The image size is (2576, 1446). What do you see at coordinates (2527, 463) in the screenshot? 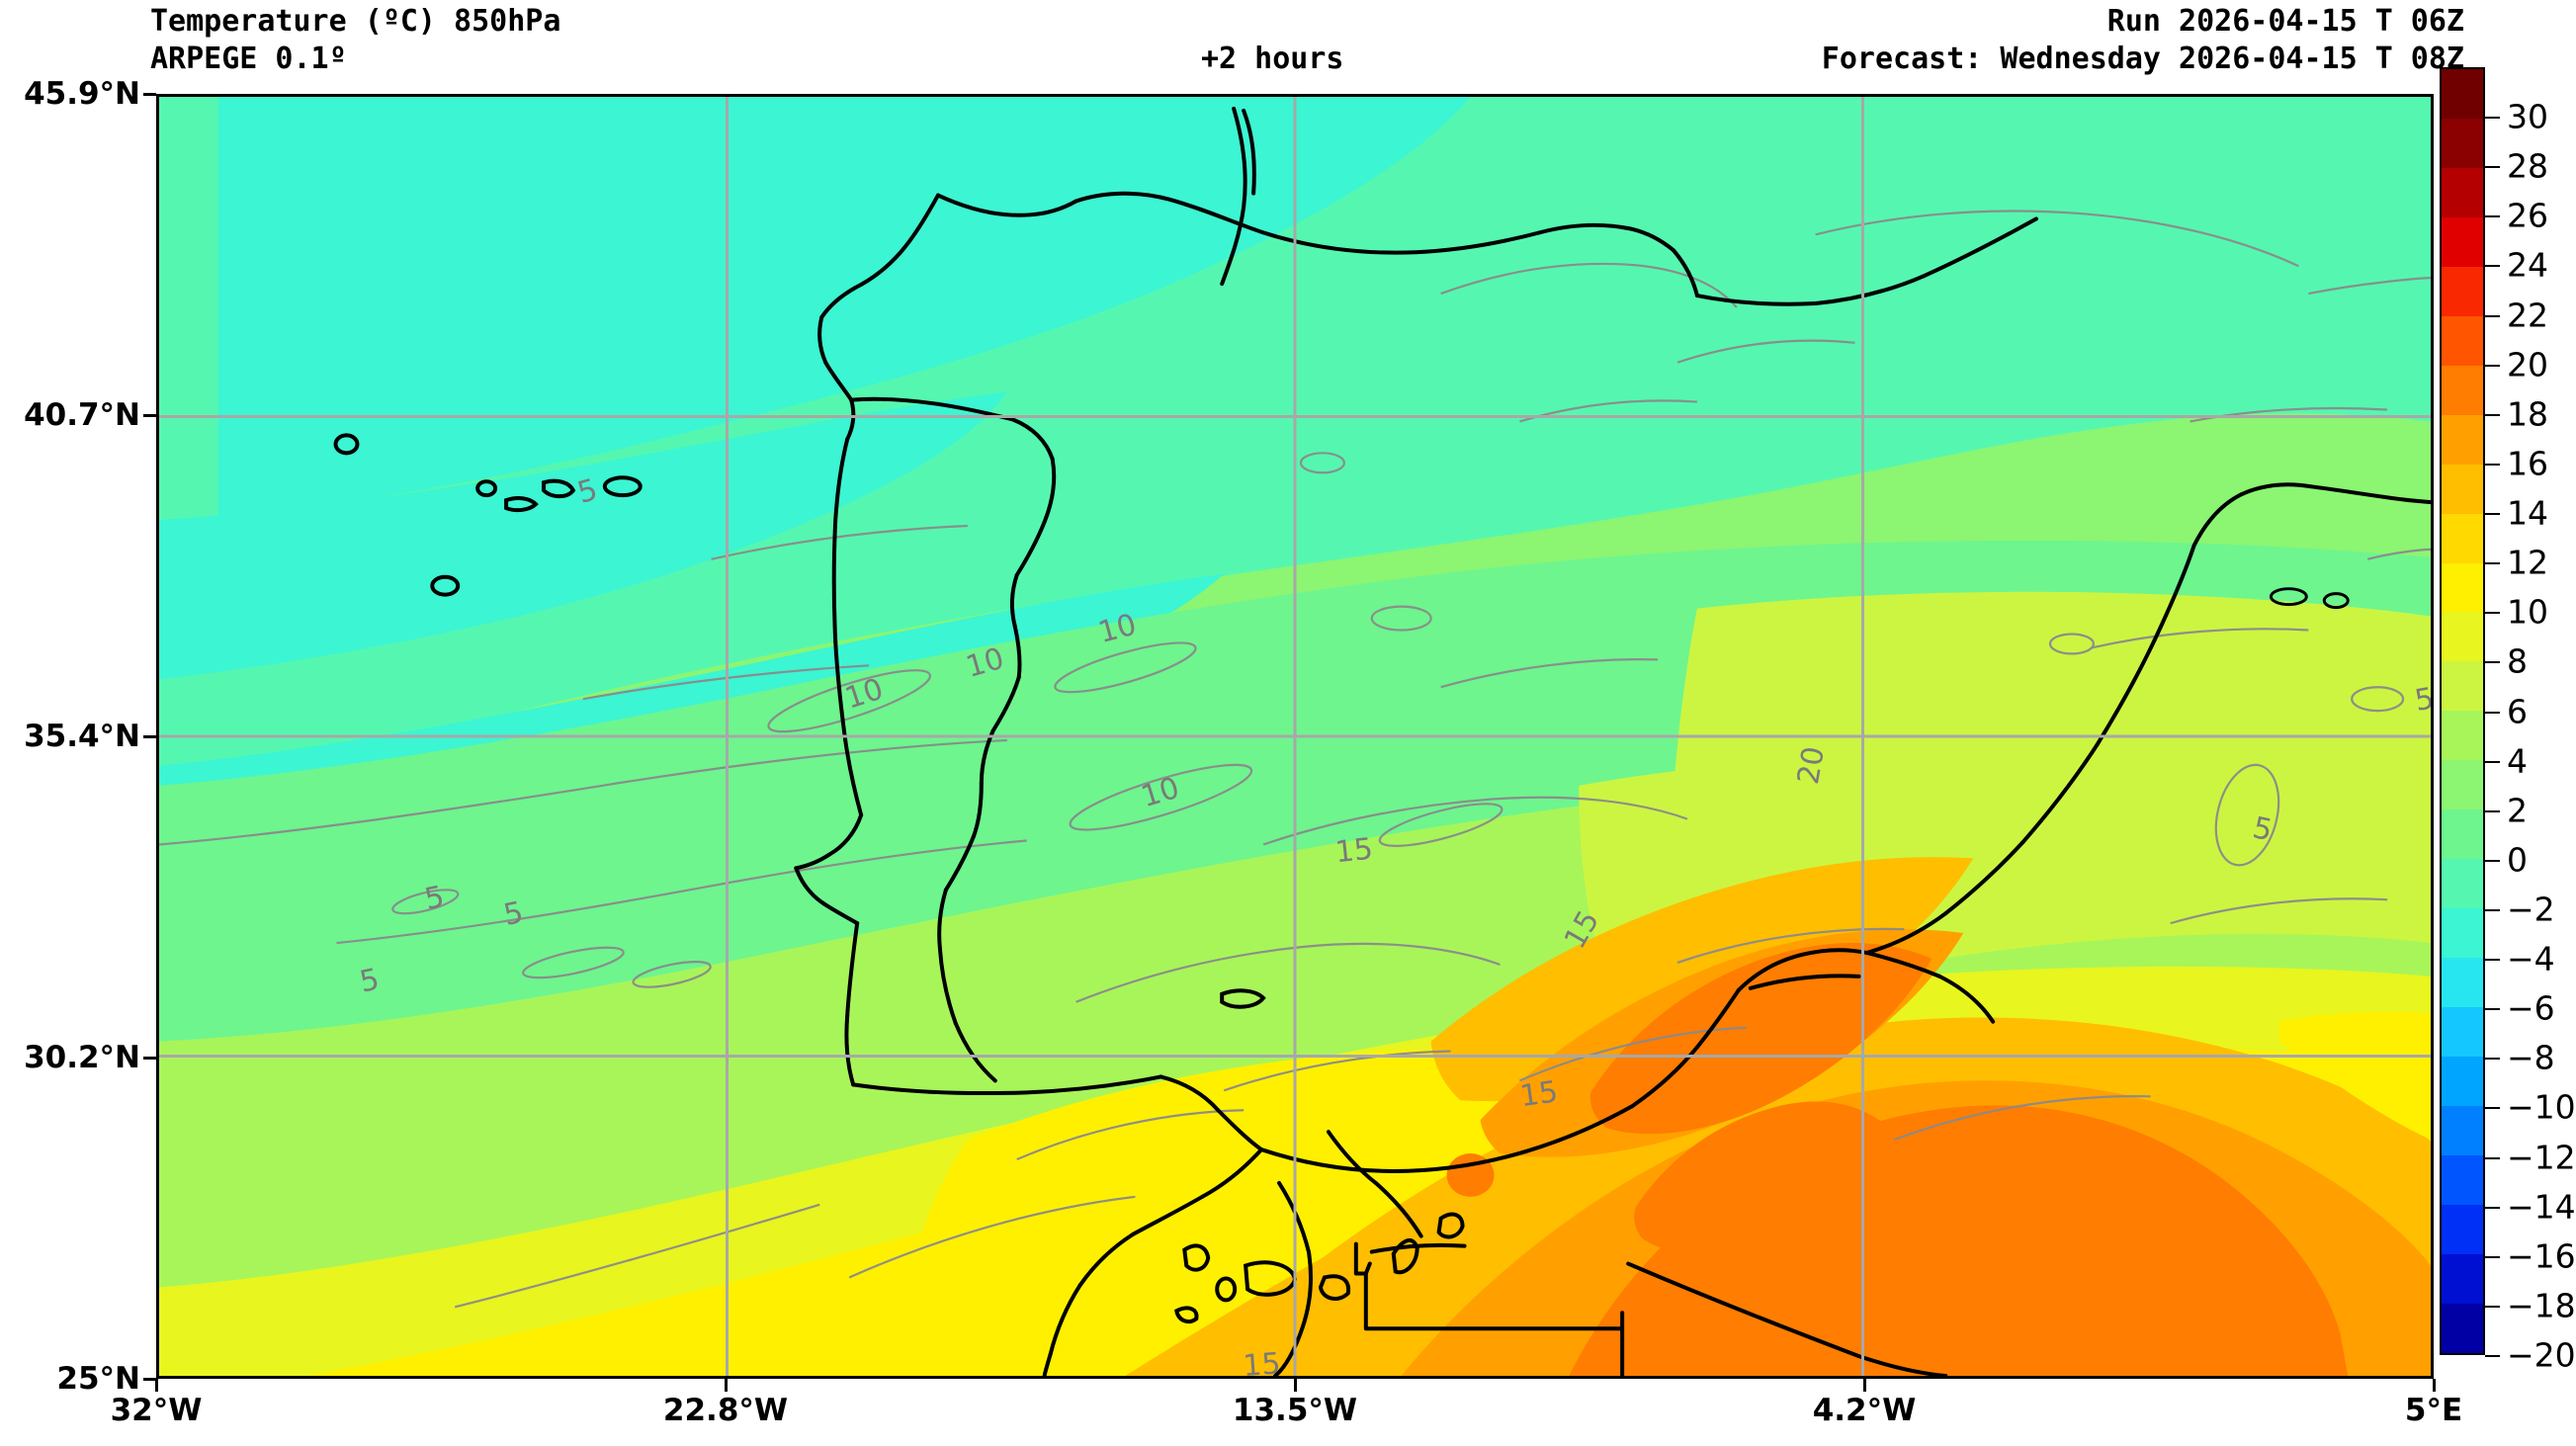
I see `colorbar-tick-label: 16` at bounding box center [2527, 463].